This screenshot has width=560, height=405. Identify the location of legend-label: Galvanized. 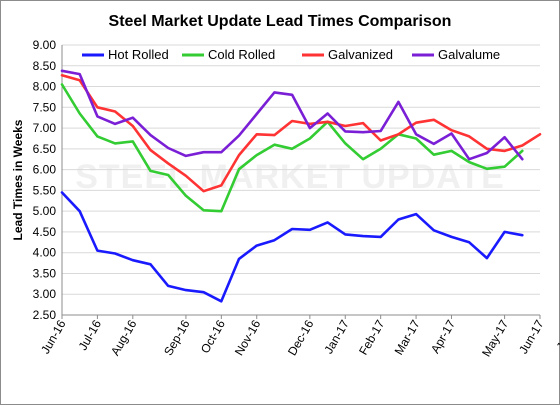
(360, 54).